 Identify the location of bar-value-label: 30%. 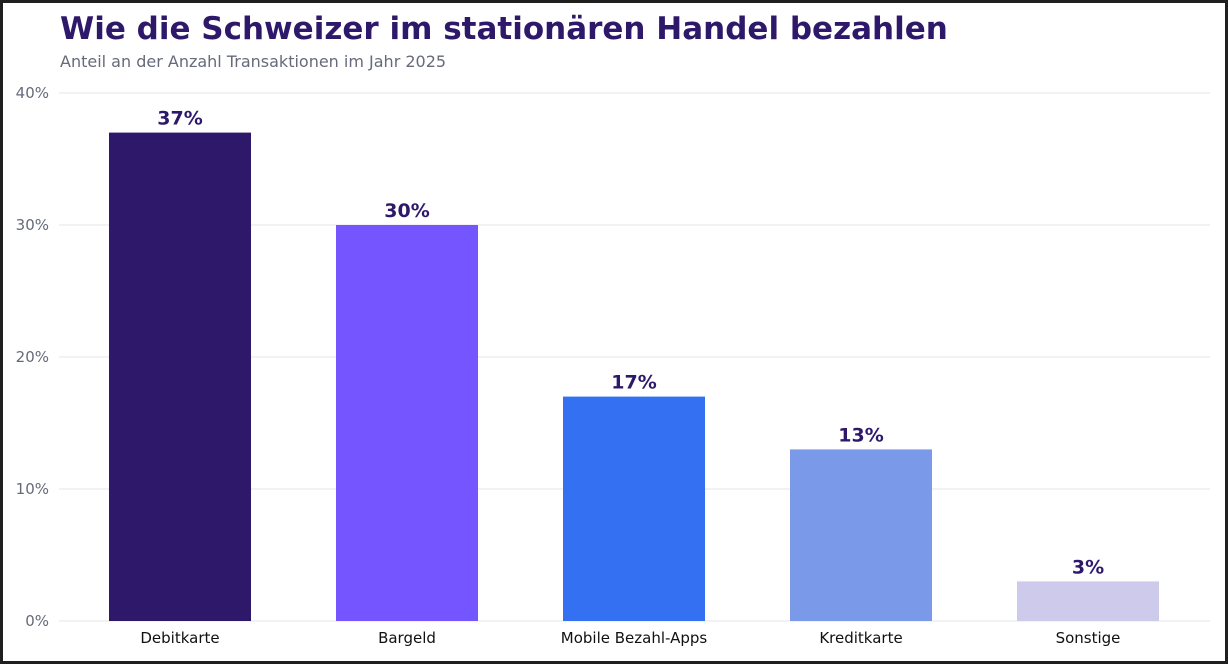
(406, 211).